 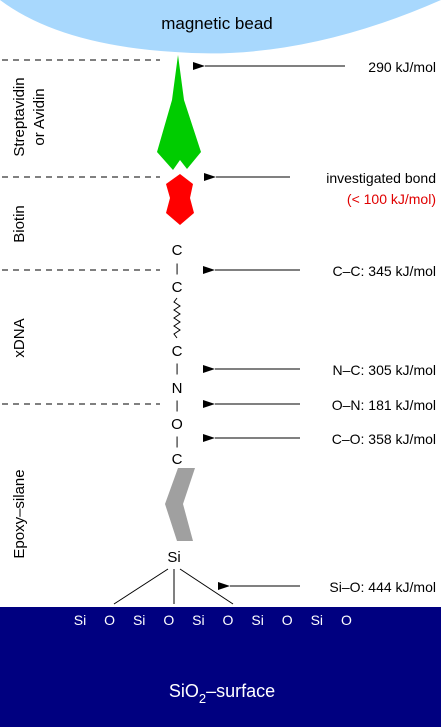 What do you see at coordinates (180, 199) in the screenshot?
I see `biotin-shape` at bounding box center [180, 199].